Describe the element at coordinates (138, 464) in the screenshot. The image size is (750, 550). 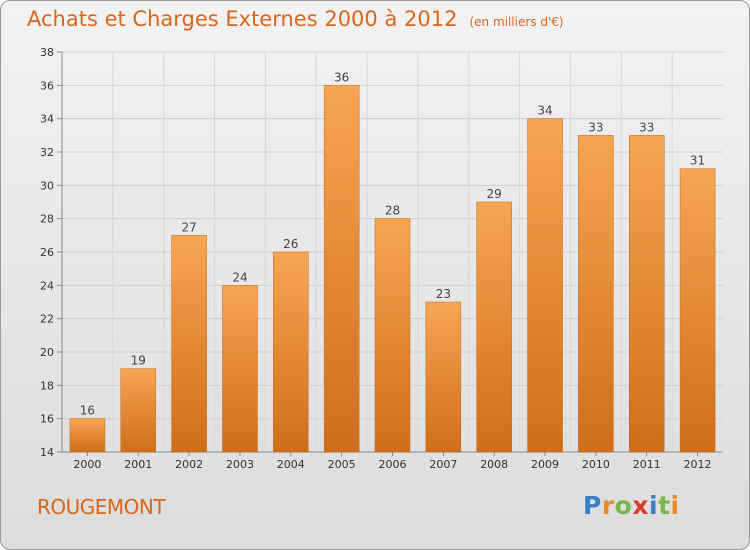
I see `x-tick-label: 2001` at that location.